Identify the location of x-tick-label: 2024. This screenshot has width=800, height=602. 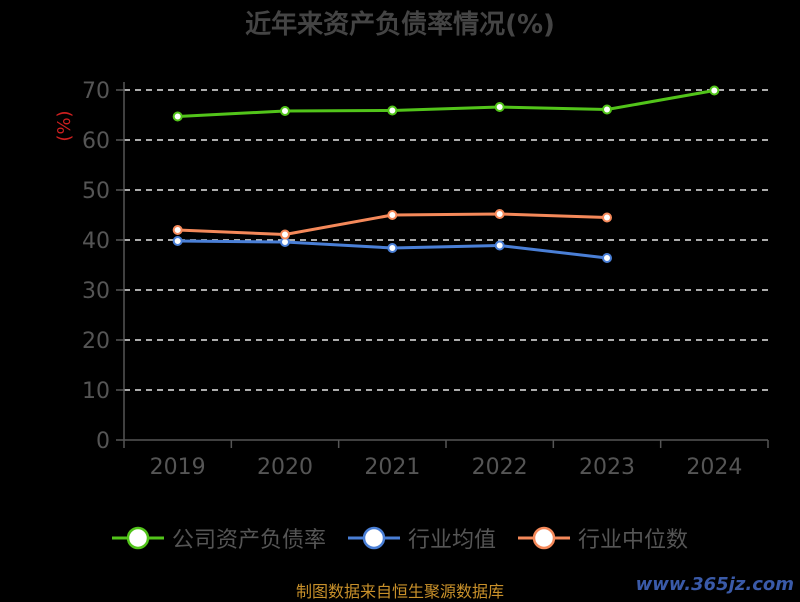
(714, 467).